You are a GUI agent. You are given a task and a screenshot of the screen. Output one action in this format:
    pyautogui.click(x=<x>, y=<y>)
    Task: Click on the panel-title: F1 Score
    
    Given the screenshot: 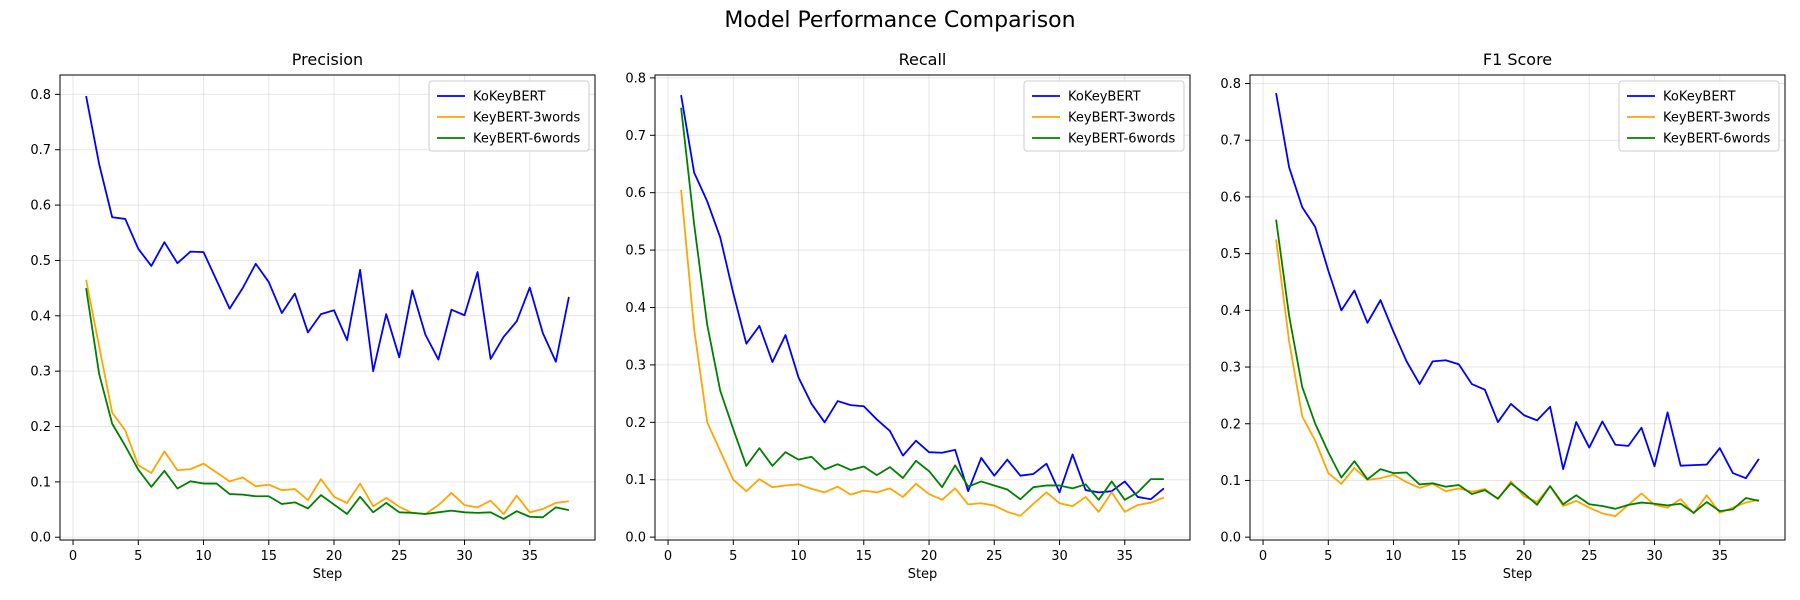 What is the action you would take?
    pyautogui.click(x=1517, y=59)
    